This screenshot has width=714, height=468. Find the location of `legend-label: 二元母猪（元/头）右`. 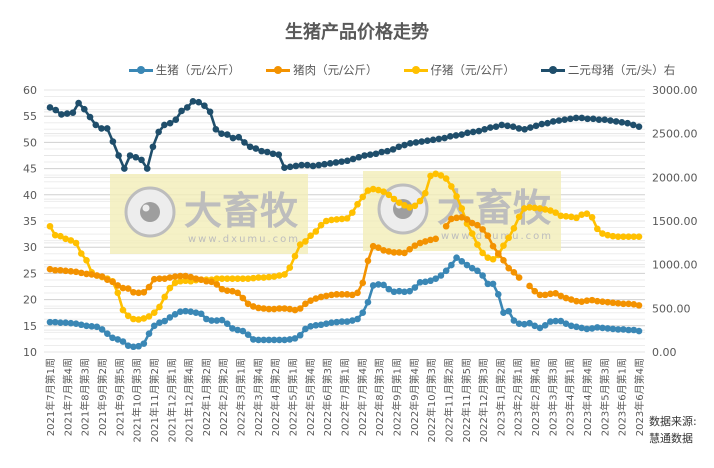

legend-label: 二元母猪（元/头）右 is located at coordinates (621, 70).